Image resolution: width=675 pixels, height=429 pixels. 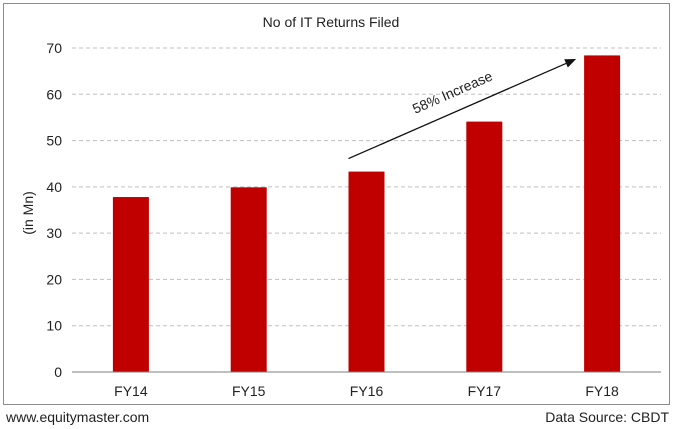 I want to click on y-axis-label: (in Mn), so click(x=28, y=213).